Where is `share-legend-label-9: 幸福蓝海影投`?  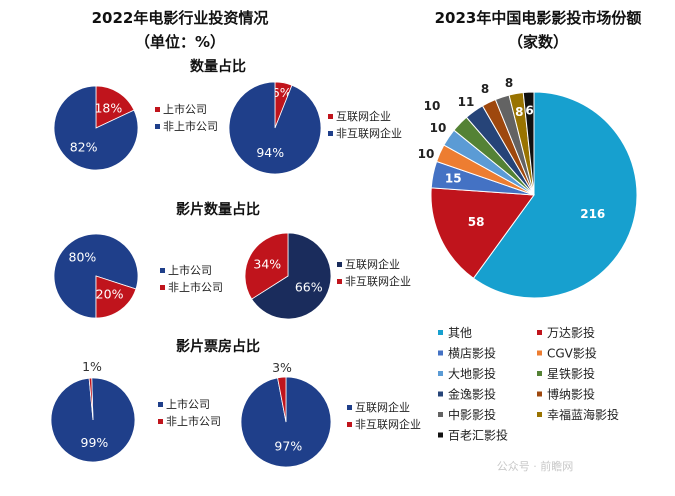 share-legend-label-9: 幸福蓝海影投 is located at coordinates (583, 414).